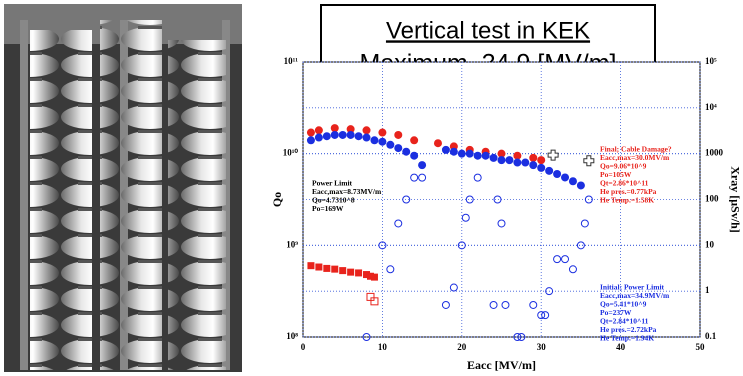  What do you see at coordinates (628, 191) in the screenshot?
I see `annotation: He pres.=0.77kPa` at bounding box center [628, 191].